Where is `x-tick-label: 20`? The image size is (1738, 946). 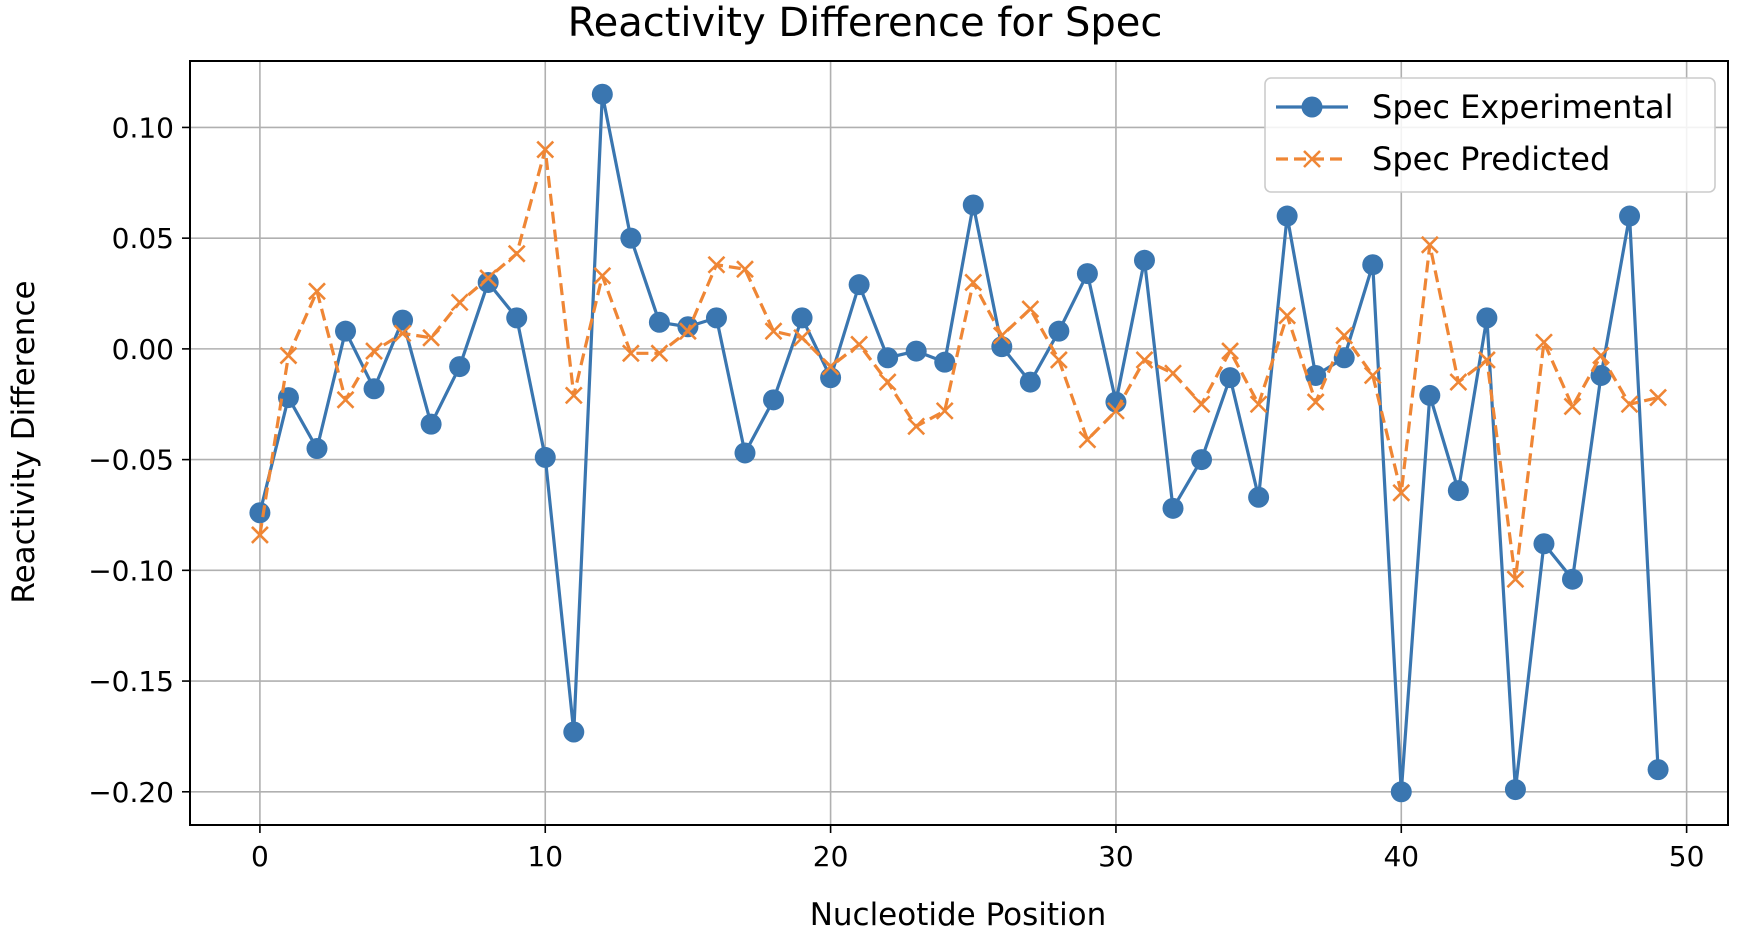
x-tick-label: 20 is located at coordinates (831, 856).